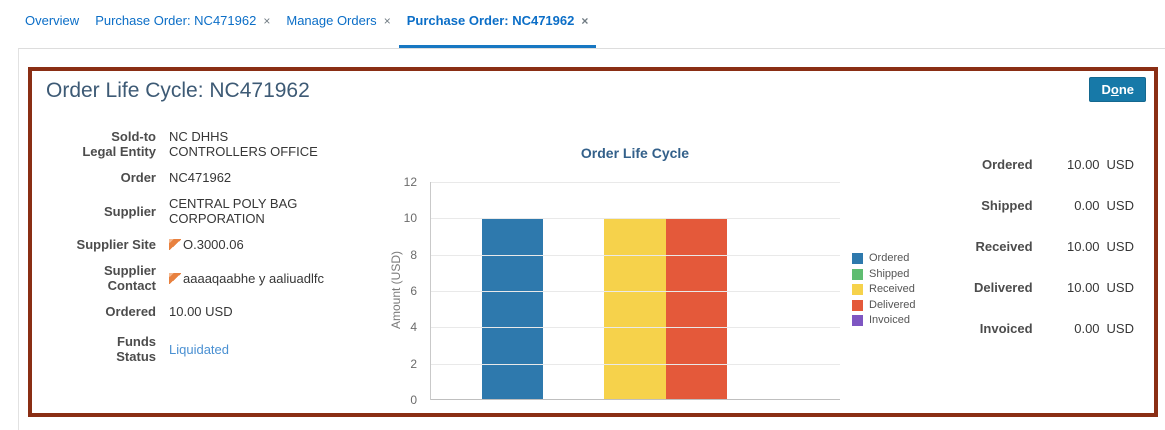  What do you see at coordinates (883, 305) in the screenshot?
I see `legend-item-delivered: Delivered` at bounding box center [883, 305].